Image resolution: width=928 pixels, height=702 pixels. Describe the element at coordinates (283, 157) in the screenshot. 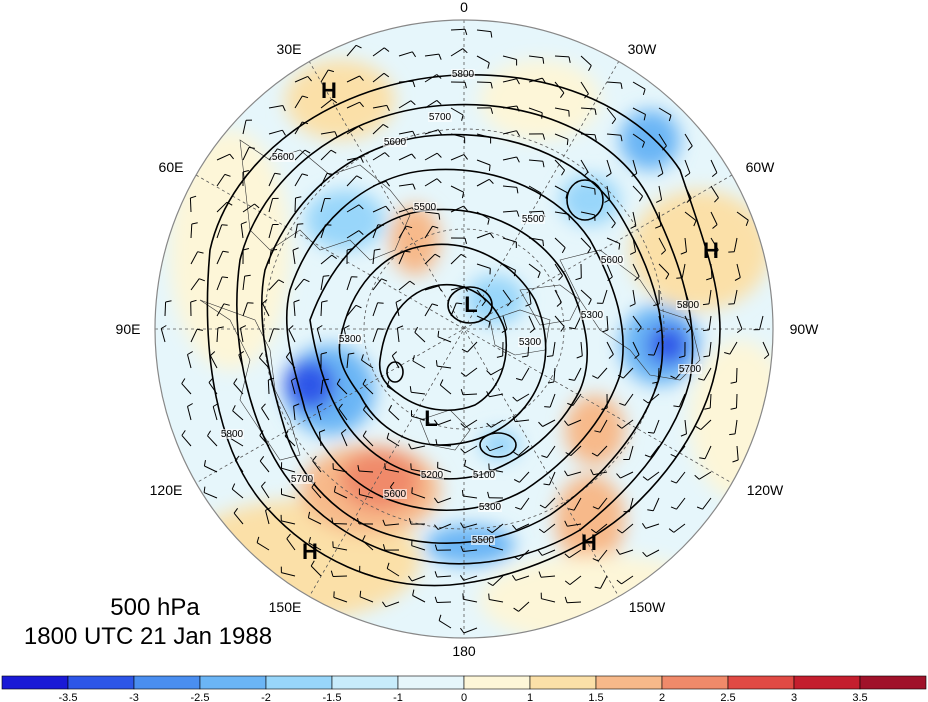

I see `contour-label: 5600` at that location.